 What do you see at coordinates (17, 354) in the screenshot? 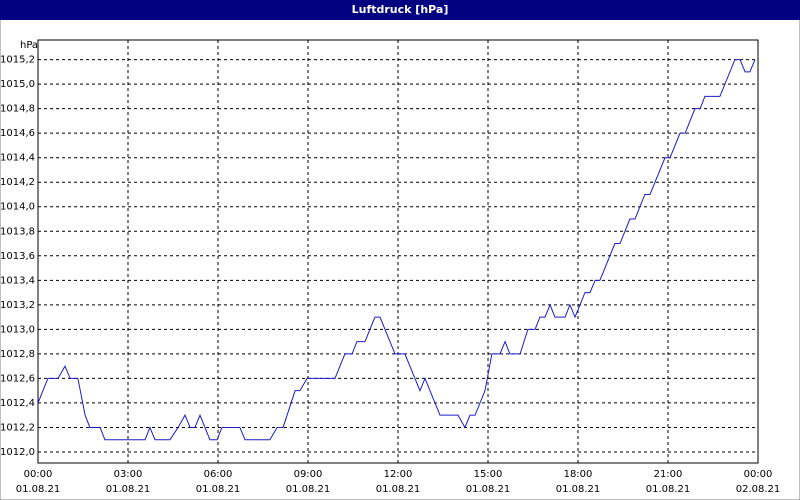
I see `y-tick-label: 1012,8` at bounding box center [17, 354].